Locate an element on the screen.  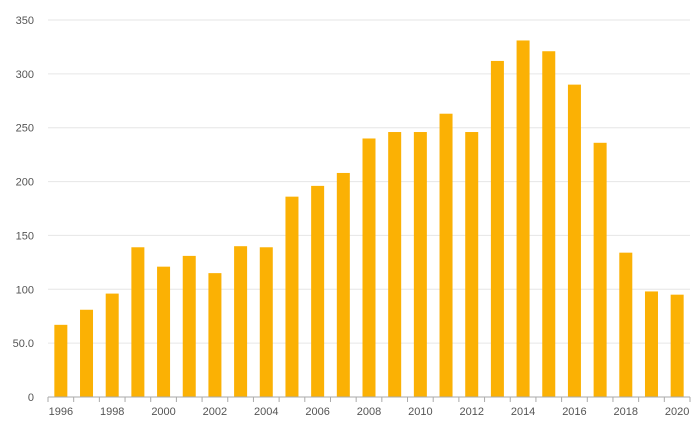
y-tick-label: 100 is located at coordinates (25, 290).